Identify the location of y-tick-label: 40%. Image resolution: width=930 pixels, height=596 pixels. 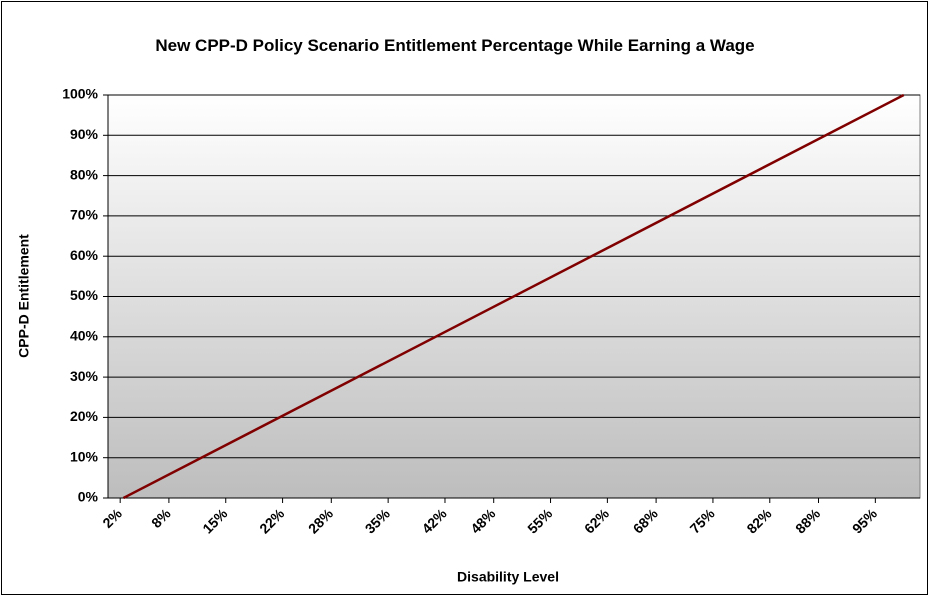
(84, 336).